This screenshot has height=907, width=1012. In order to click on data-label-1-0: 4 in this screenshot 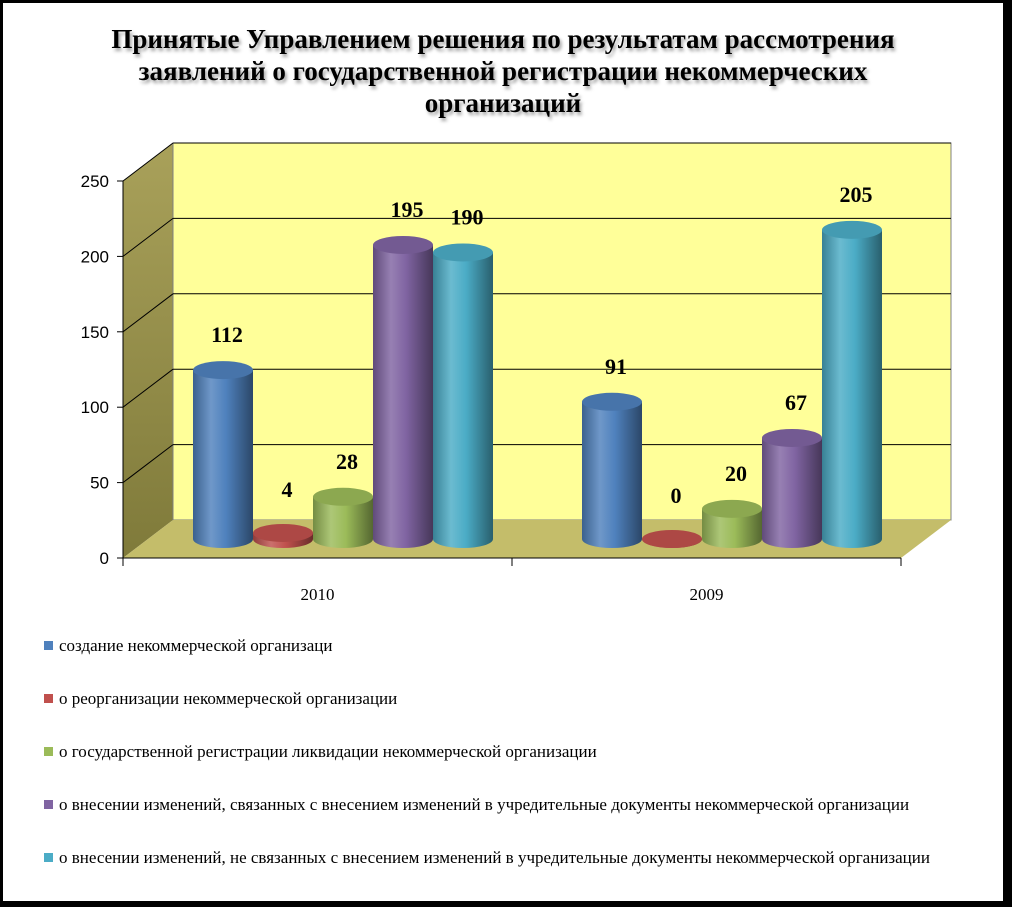, I will do `click(287, 489)`.